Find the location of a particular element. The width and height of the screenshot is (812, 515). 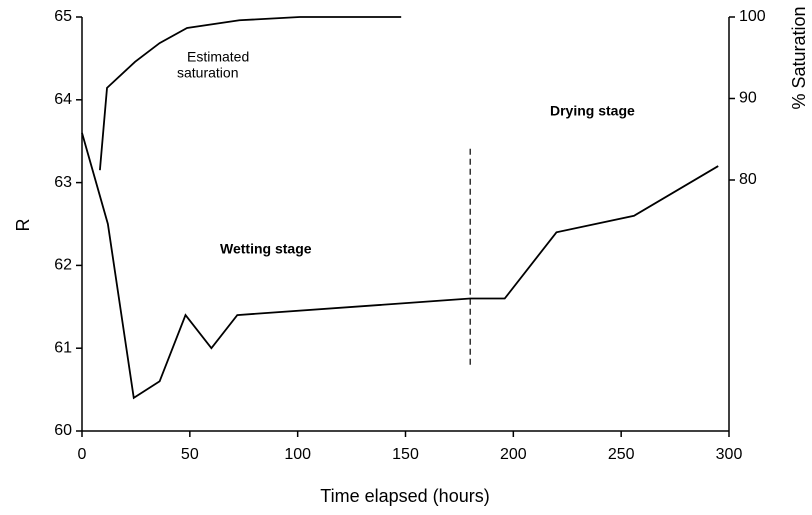

y-axis-label: R is located at coordinates (23, 225).